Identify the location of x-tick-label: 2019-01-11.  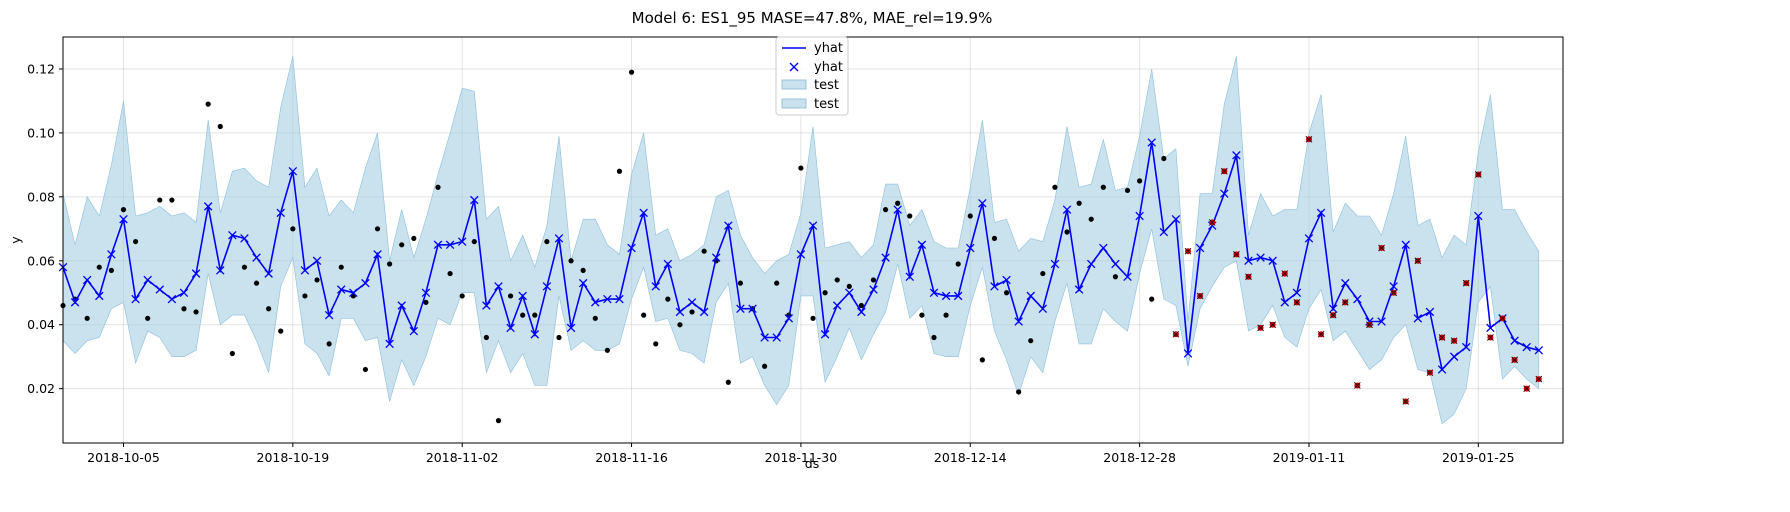
(1309, 457).